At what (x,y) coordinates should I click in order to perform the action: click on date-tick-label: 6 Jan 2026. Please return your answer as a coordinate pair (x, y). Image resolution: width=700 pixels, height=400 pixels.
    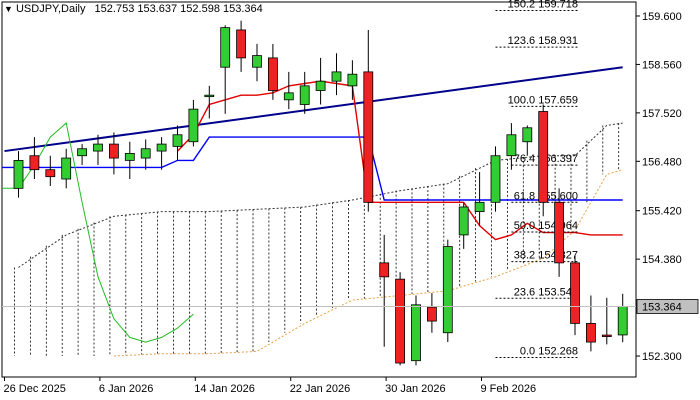
    Looking at the image, I should click on (126, 389).